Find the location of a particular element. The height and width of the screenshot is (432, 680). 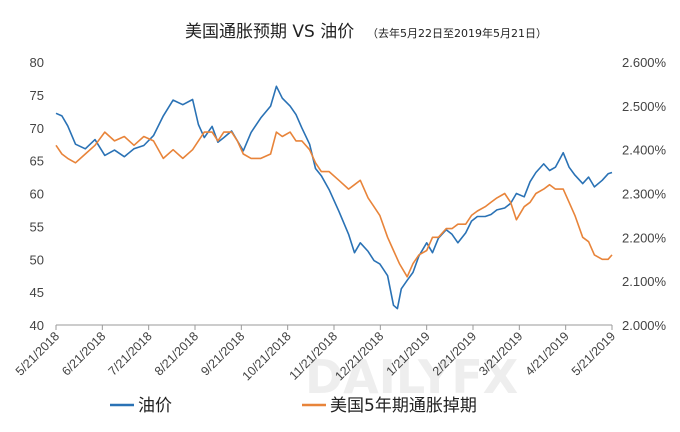

left-tick-label: 75 is located at coordinates (37, 95).